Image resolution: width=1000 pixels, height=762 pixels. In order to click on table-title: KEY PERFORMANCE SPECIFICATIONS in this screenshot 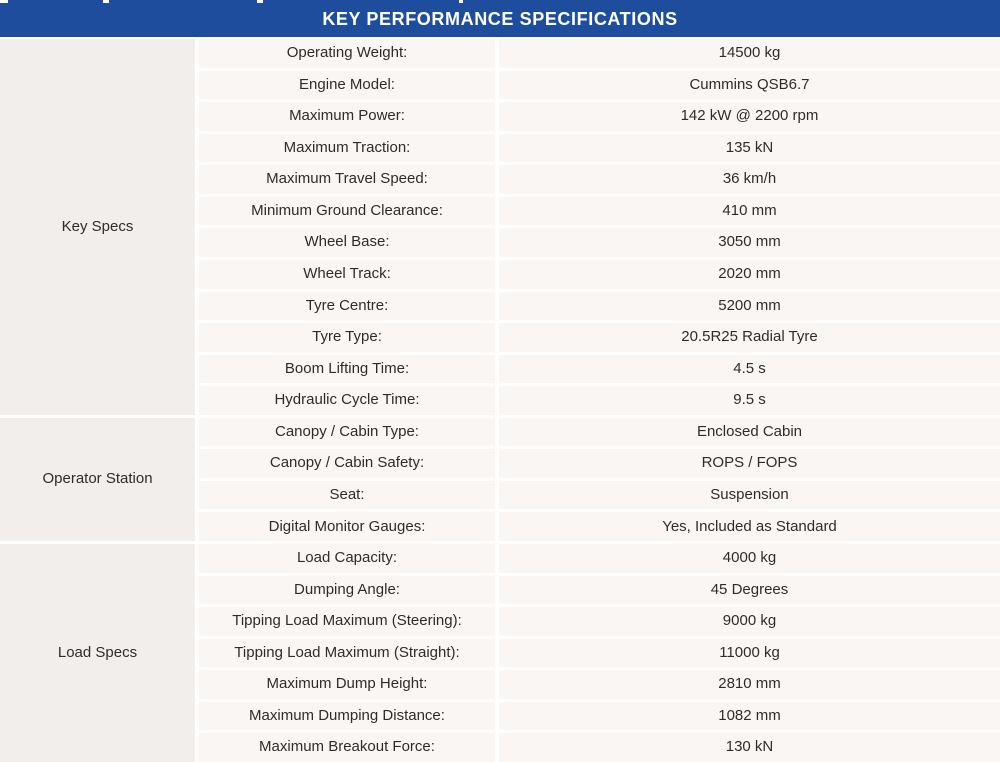, I will do `click(500, 18)`.